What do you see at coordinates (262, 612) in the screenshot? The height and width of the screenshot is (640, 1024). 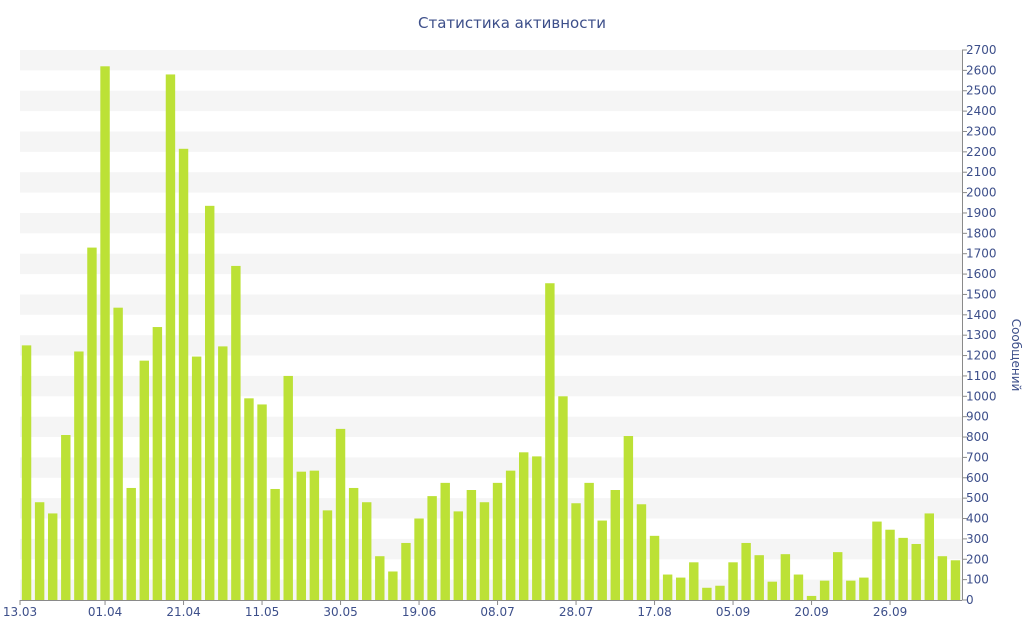 I see `x-tick-label: 11.05` at bounding box center [262, 612].